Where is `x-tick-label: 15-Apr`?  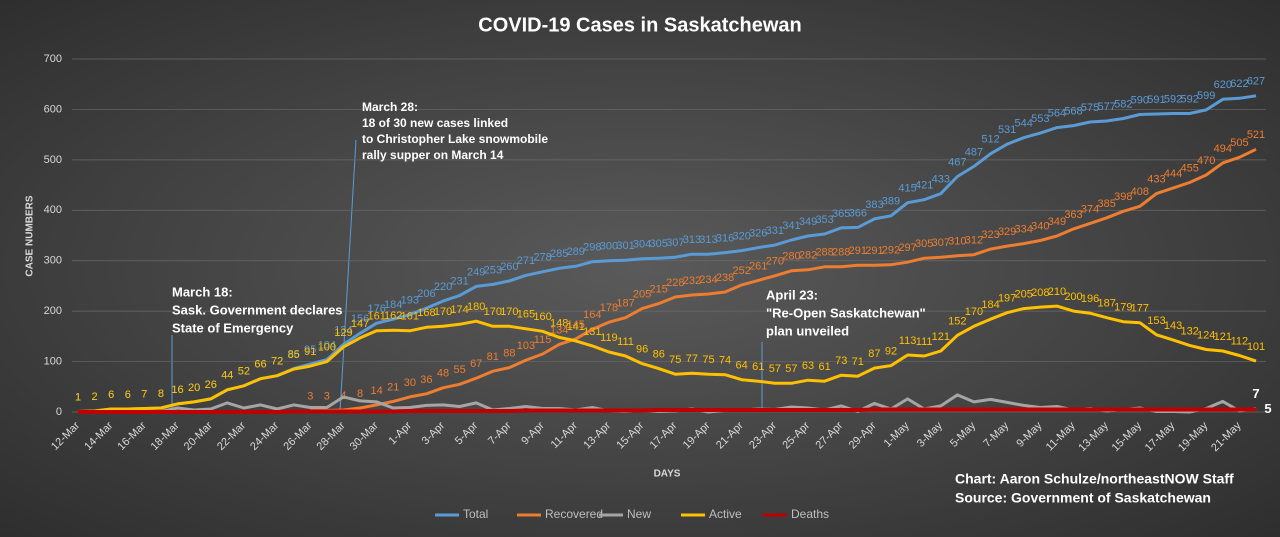
x-tick-label: 15-Apr is located at coordinates (630, 435).